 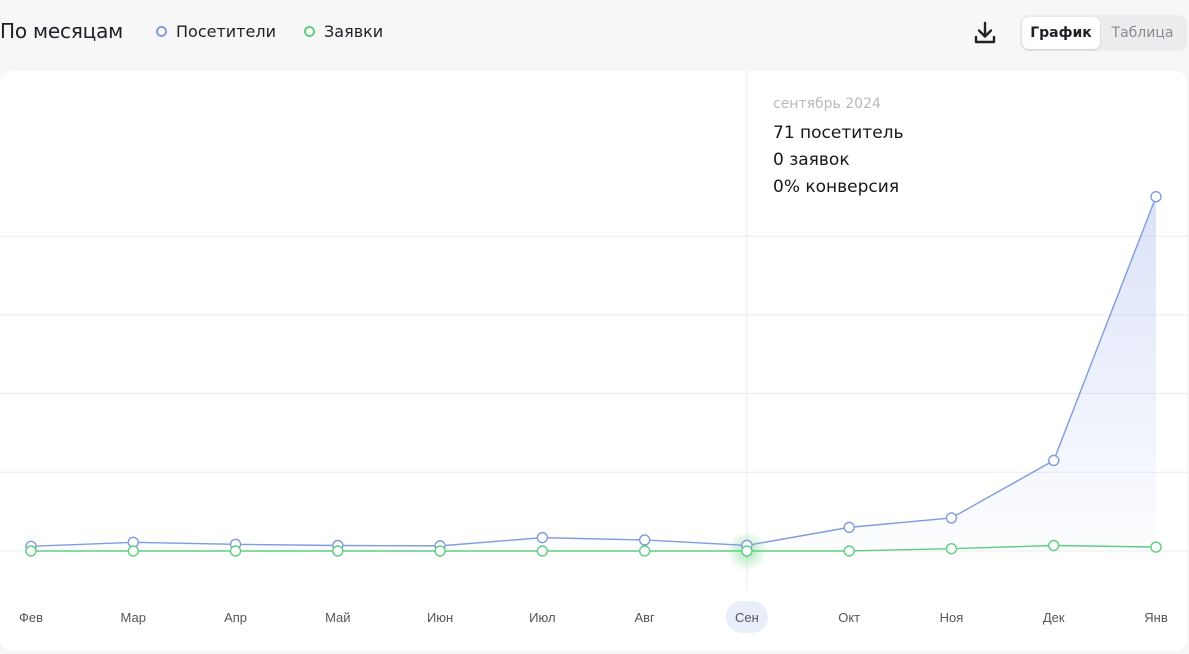 I want to click on x-tick-label: Мар, so click(x=133, y=617).